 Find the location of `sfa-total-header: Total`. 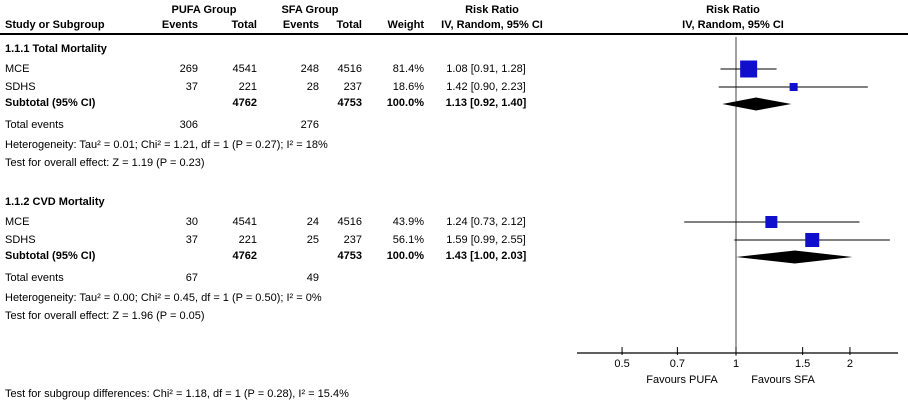

sfa-total-header: Total is located at coordinates (349, 25).